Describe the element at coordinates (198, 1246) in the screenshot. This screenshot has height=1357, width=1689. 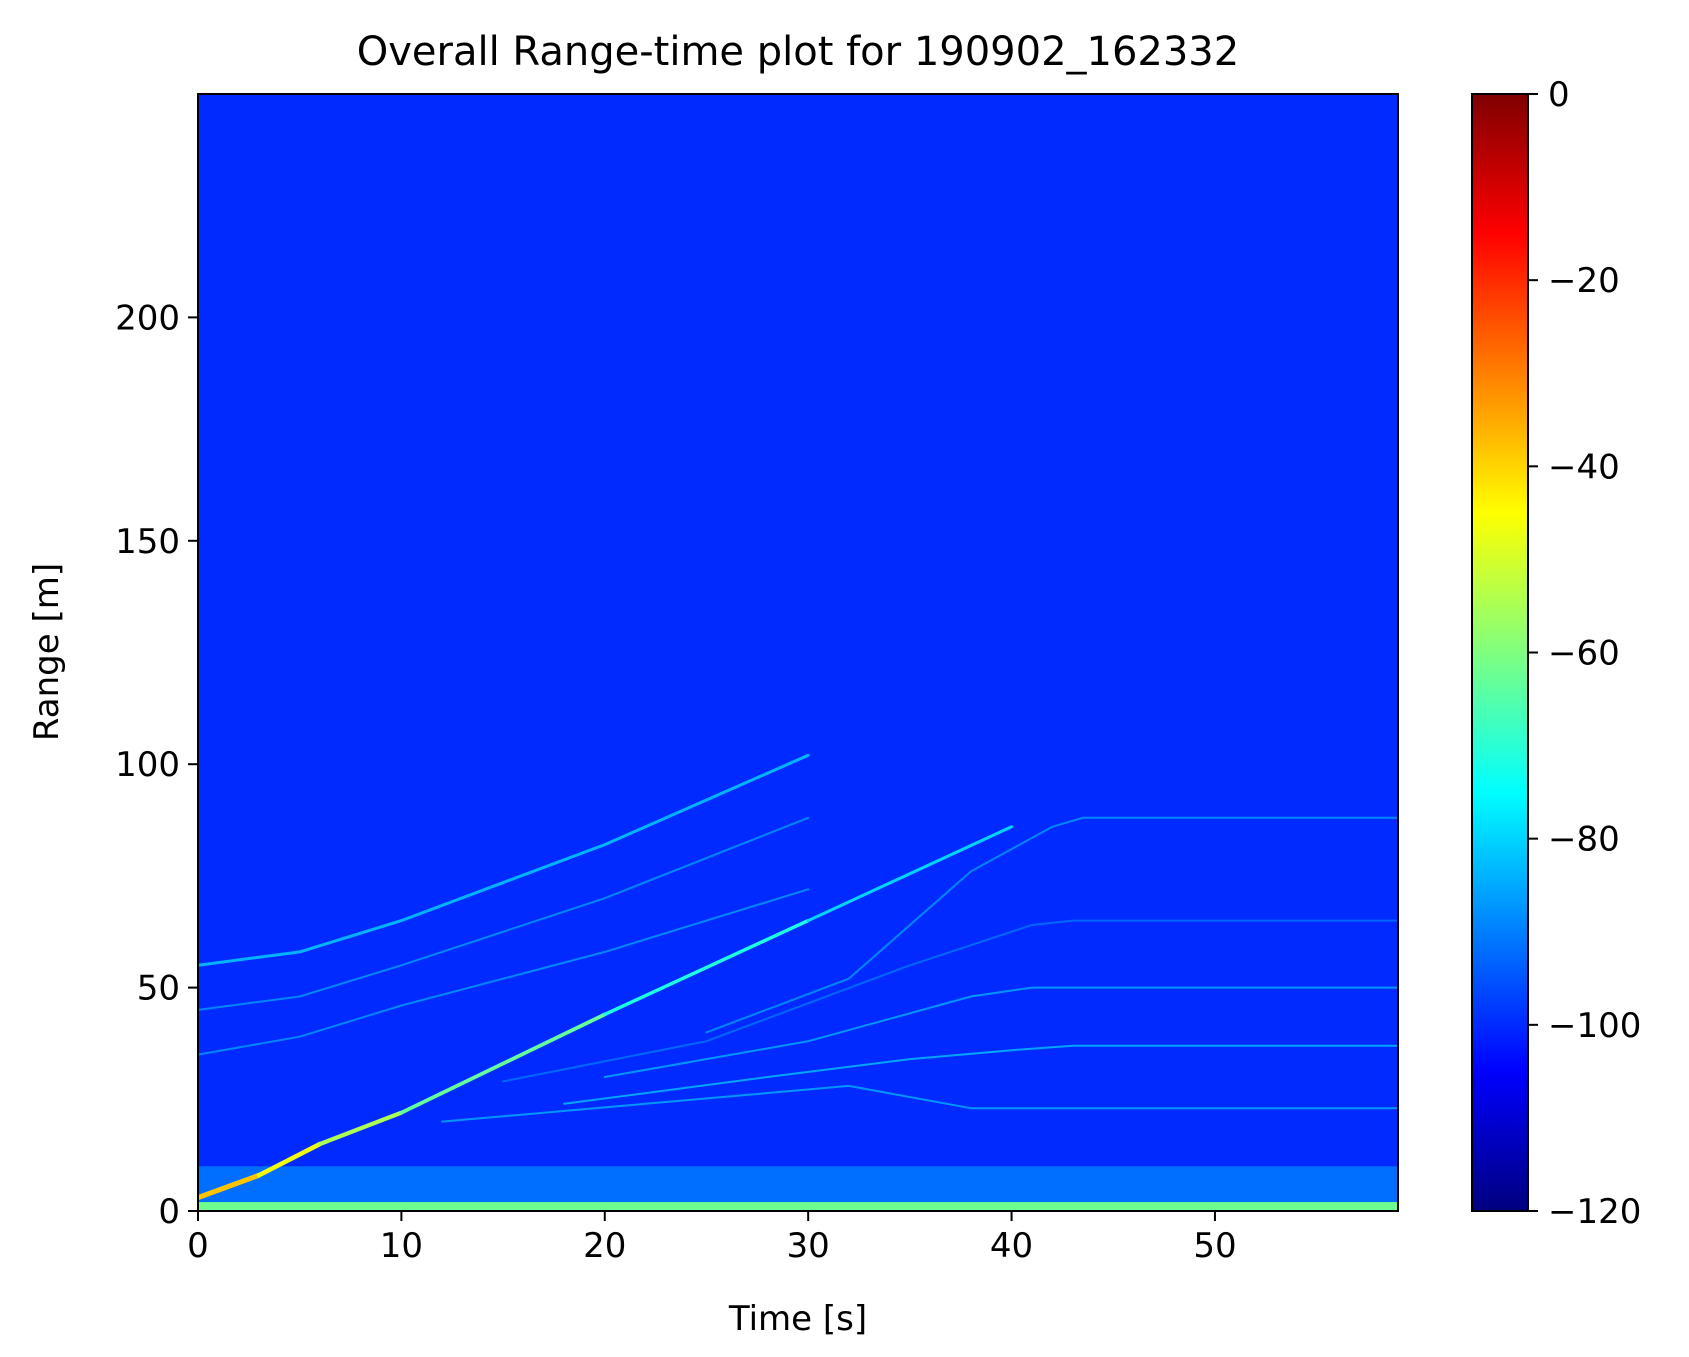
I see `x-tick-label: 0` at that location.